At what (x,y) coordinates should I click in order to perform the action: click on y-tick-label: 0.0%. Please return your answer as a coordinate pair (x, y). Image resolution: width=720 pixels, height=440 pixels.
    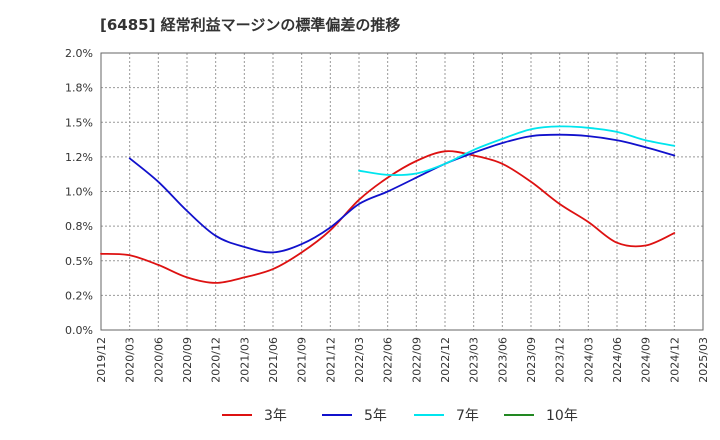
    Looking at the image, I should click on (79, 330).